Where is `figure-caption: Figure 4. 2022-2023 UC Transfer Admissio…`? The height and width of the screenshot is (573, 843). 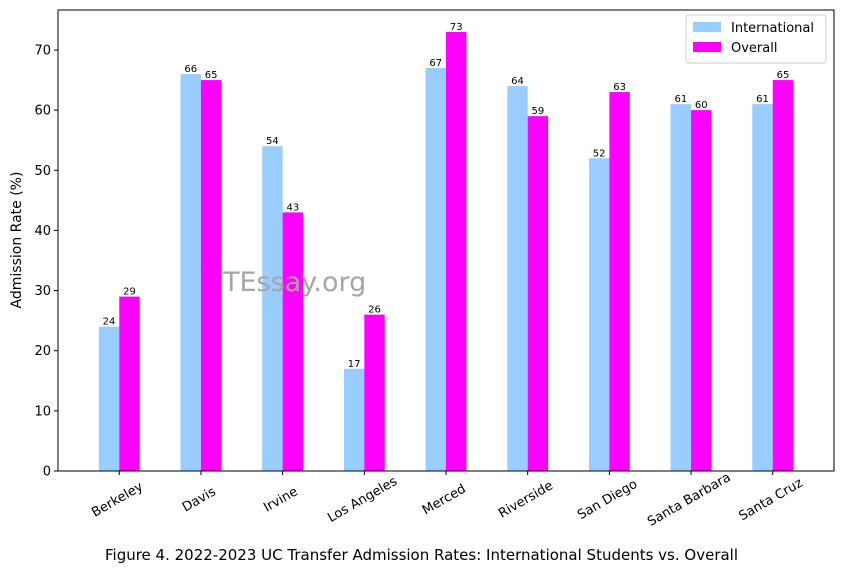 figure-caption: Figure 4. 2022-2023 UC Transfer Admissio… is located at coordinates (421, 555).